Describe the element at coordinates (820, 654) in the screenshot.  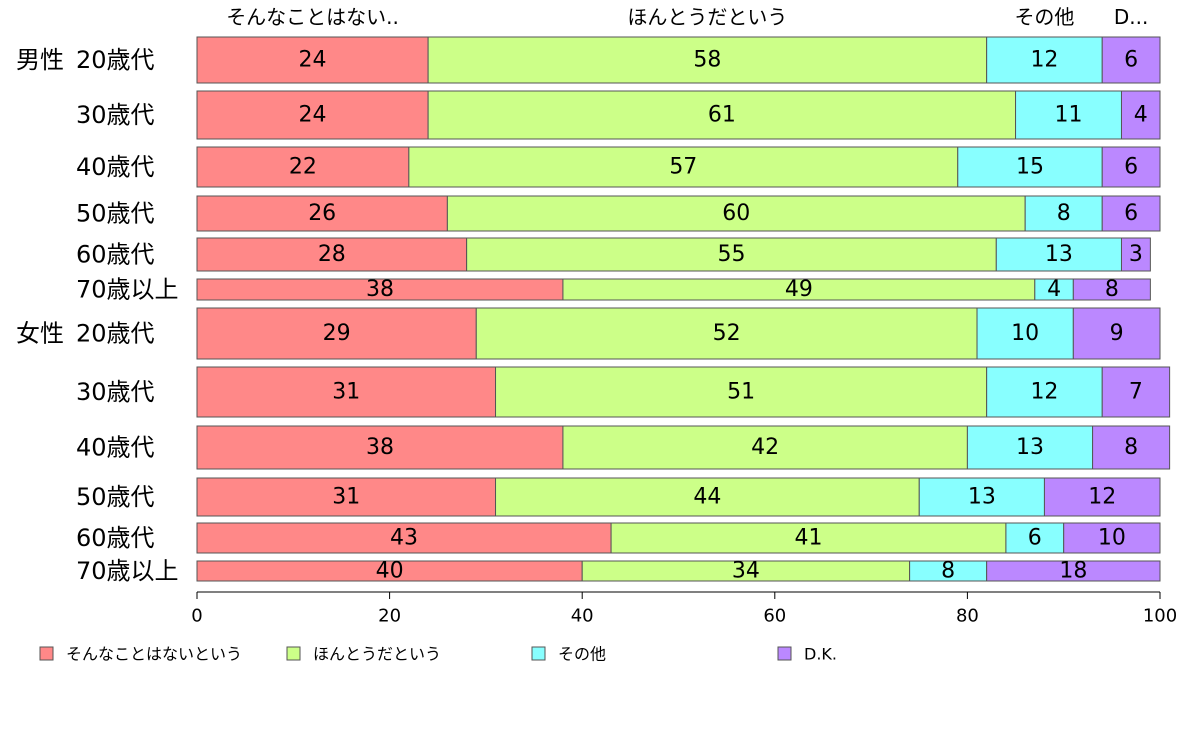
I see `legend-label: D.K.` at that location.